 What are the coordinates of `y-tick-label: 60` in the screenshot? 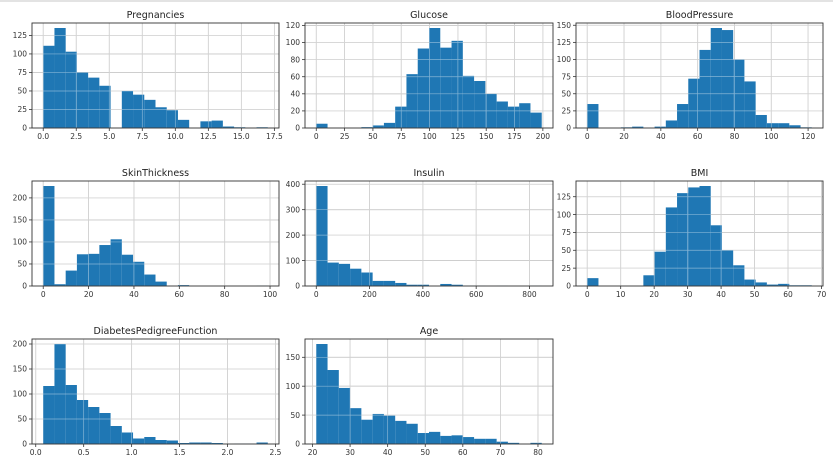 It's located at (295, 76).